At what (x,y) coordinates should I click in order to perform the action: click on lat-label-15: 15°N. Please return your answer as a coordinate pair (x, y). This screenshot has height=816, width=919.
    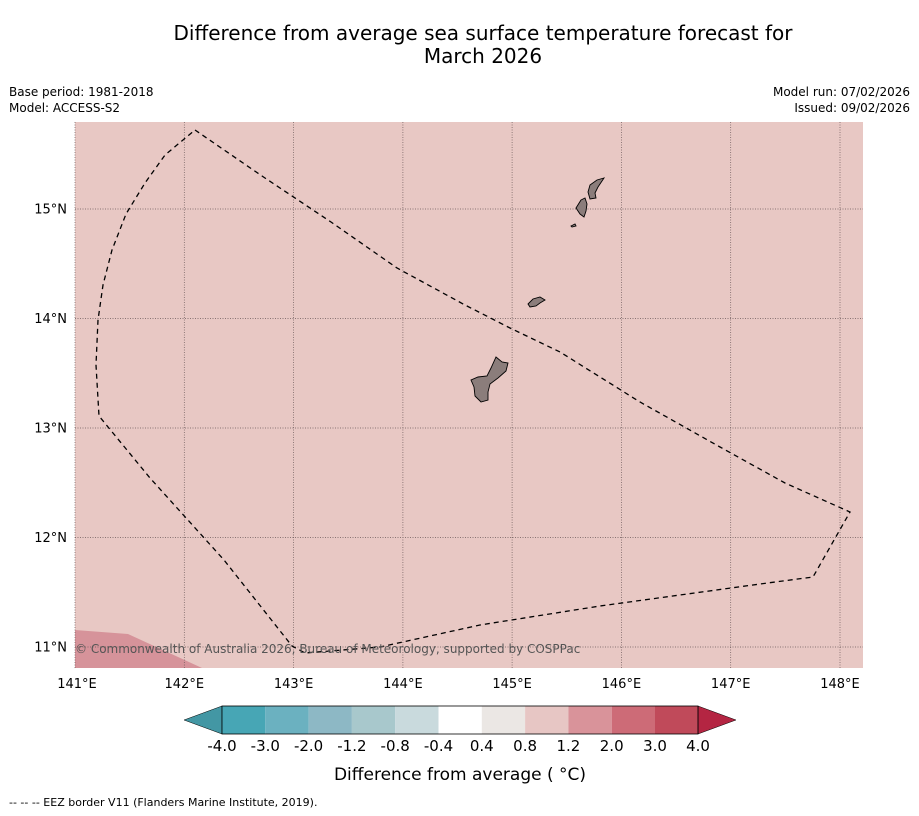
    Looking at the image, I should click on (50, 210).